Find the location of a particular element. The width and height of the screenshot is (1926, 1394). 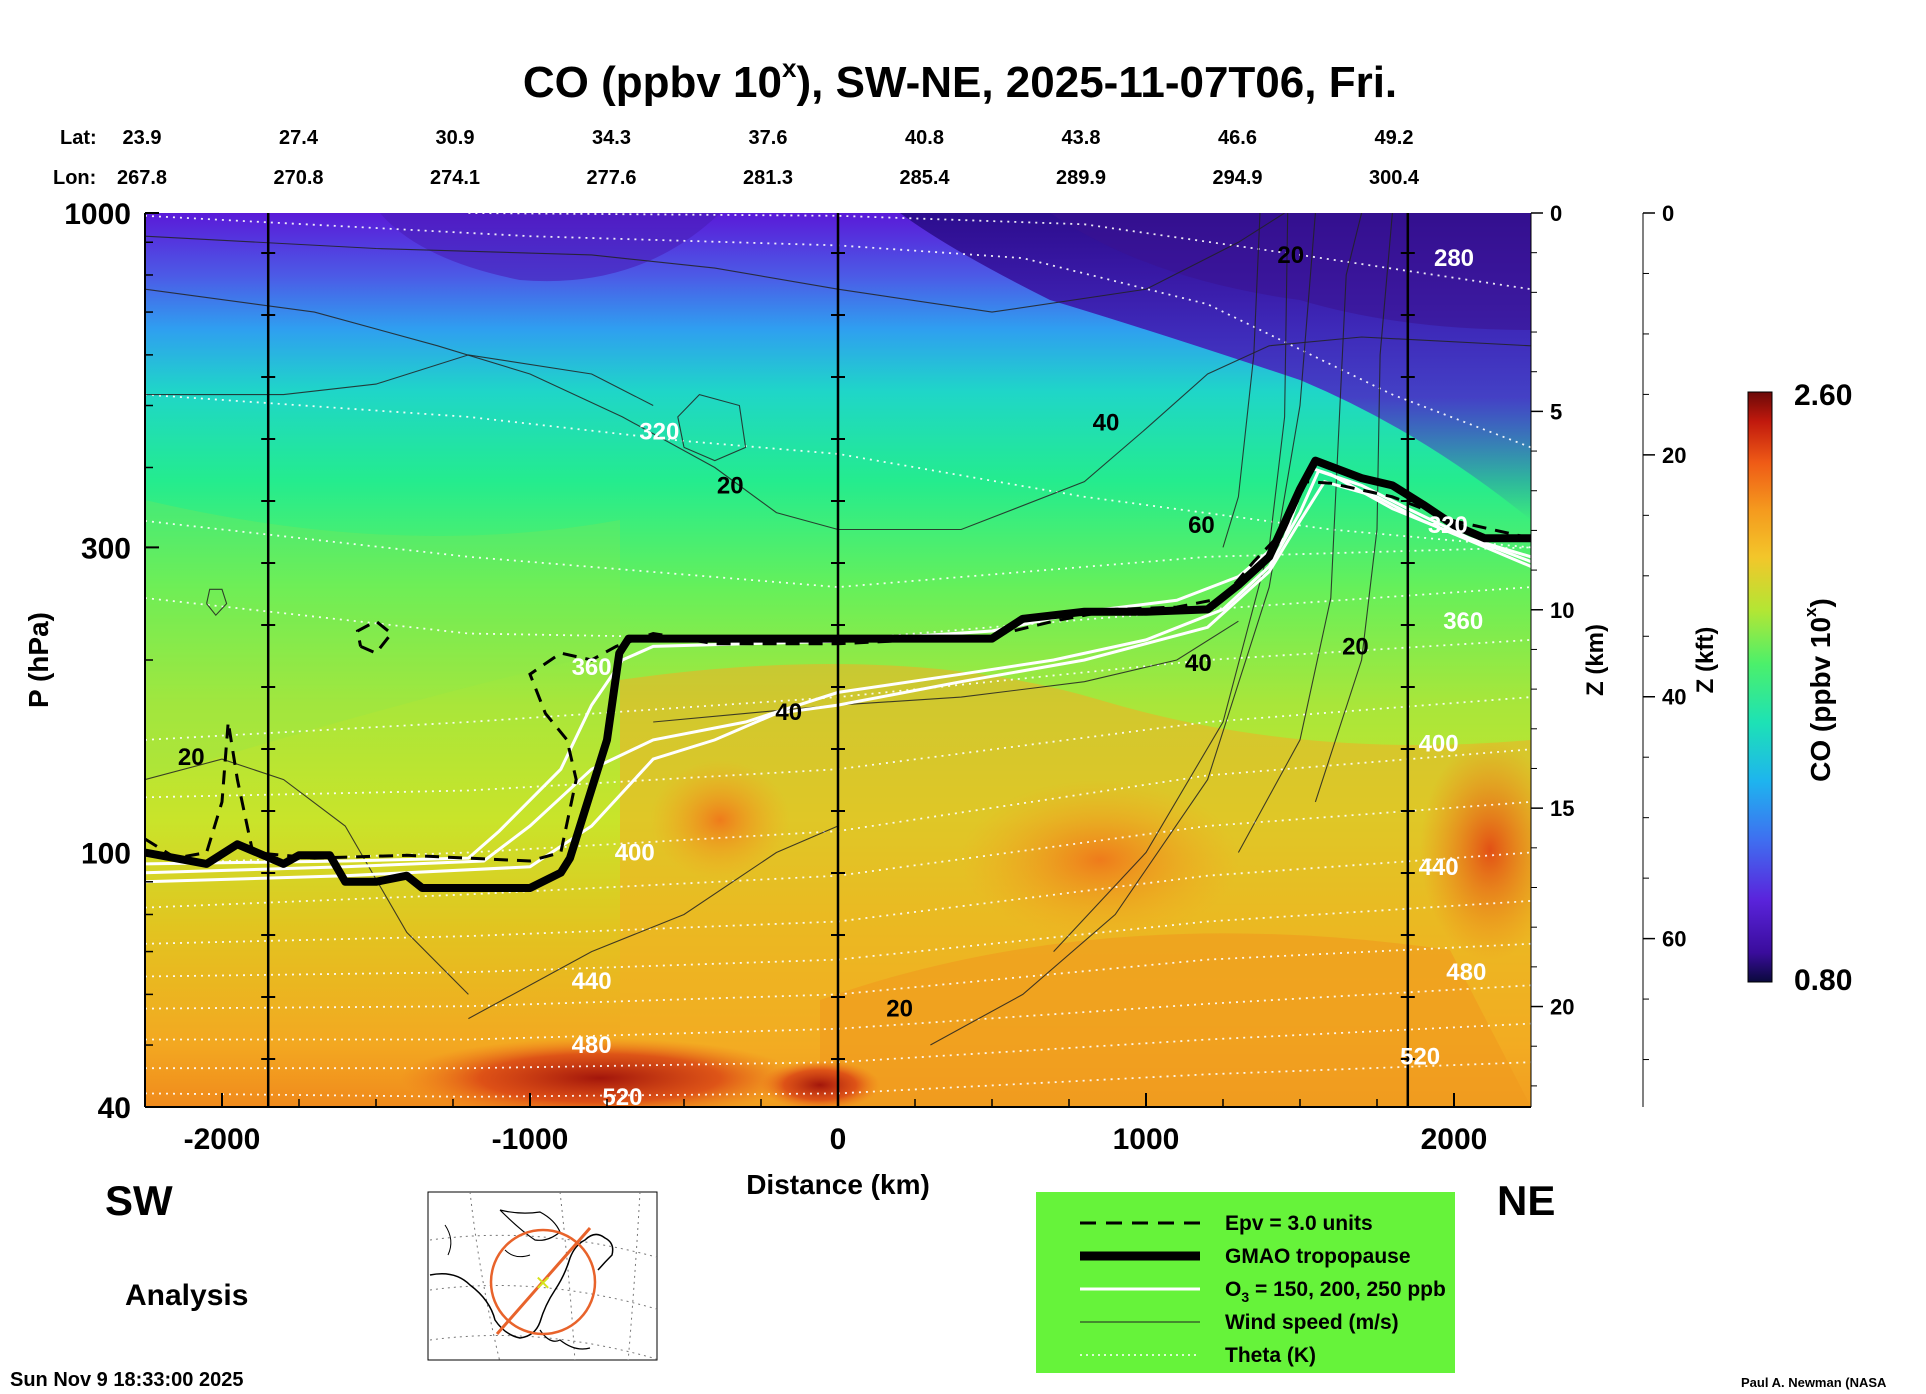

lon-tick-label: 277.6 is located at coordinates (611, 178).